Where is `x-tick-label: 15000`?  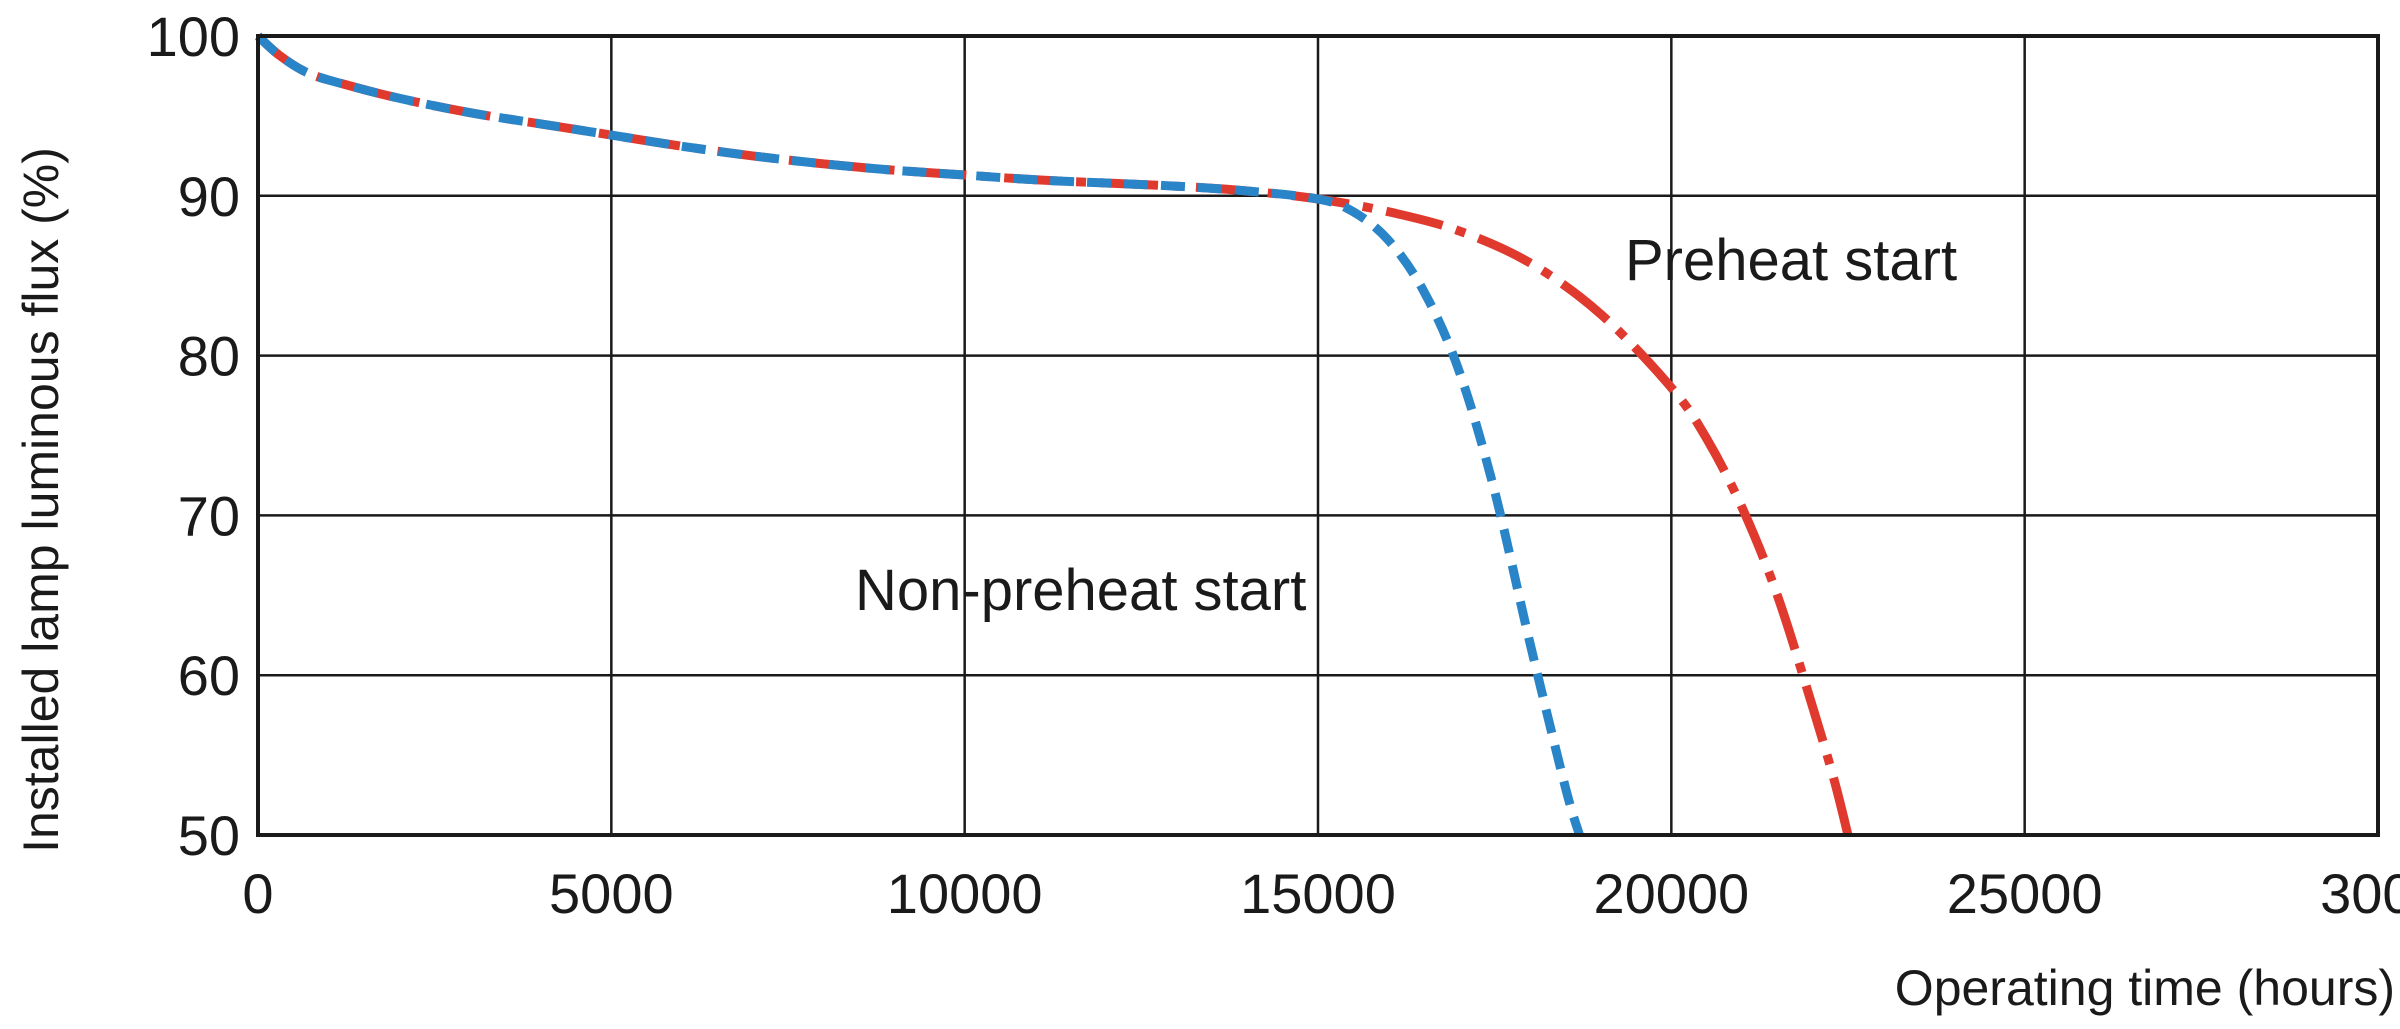
x-tick-label: 15000 is located at coordinates (1318, 893).